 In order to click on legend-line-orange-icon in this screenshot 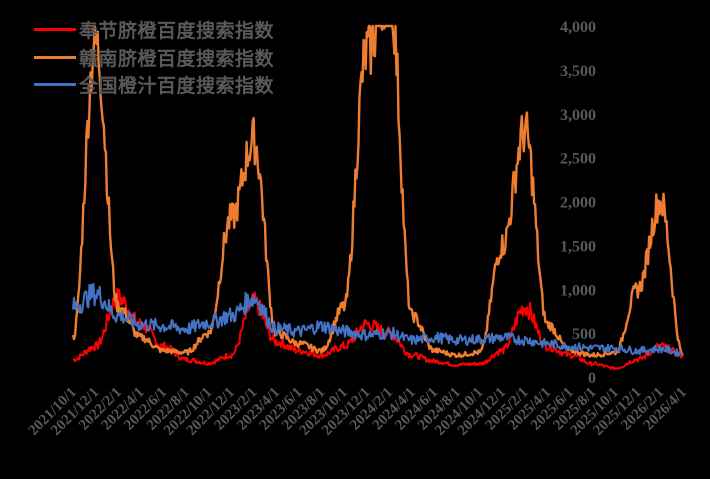, I will do `click(55, 57)`.